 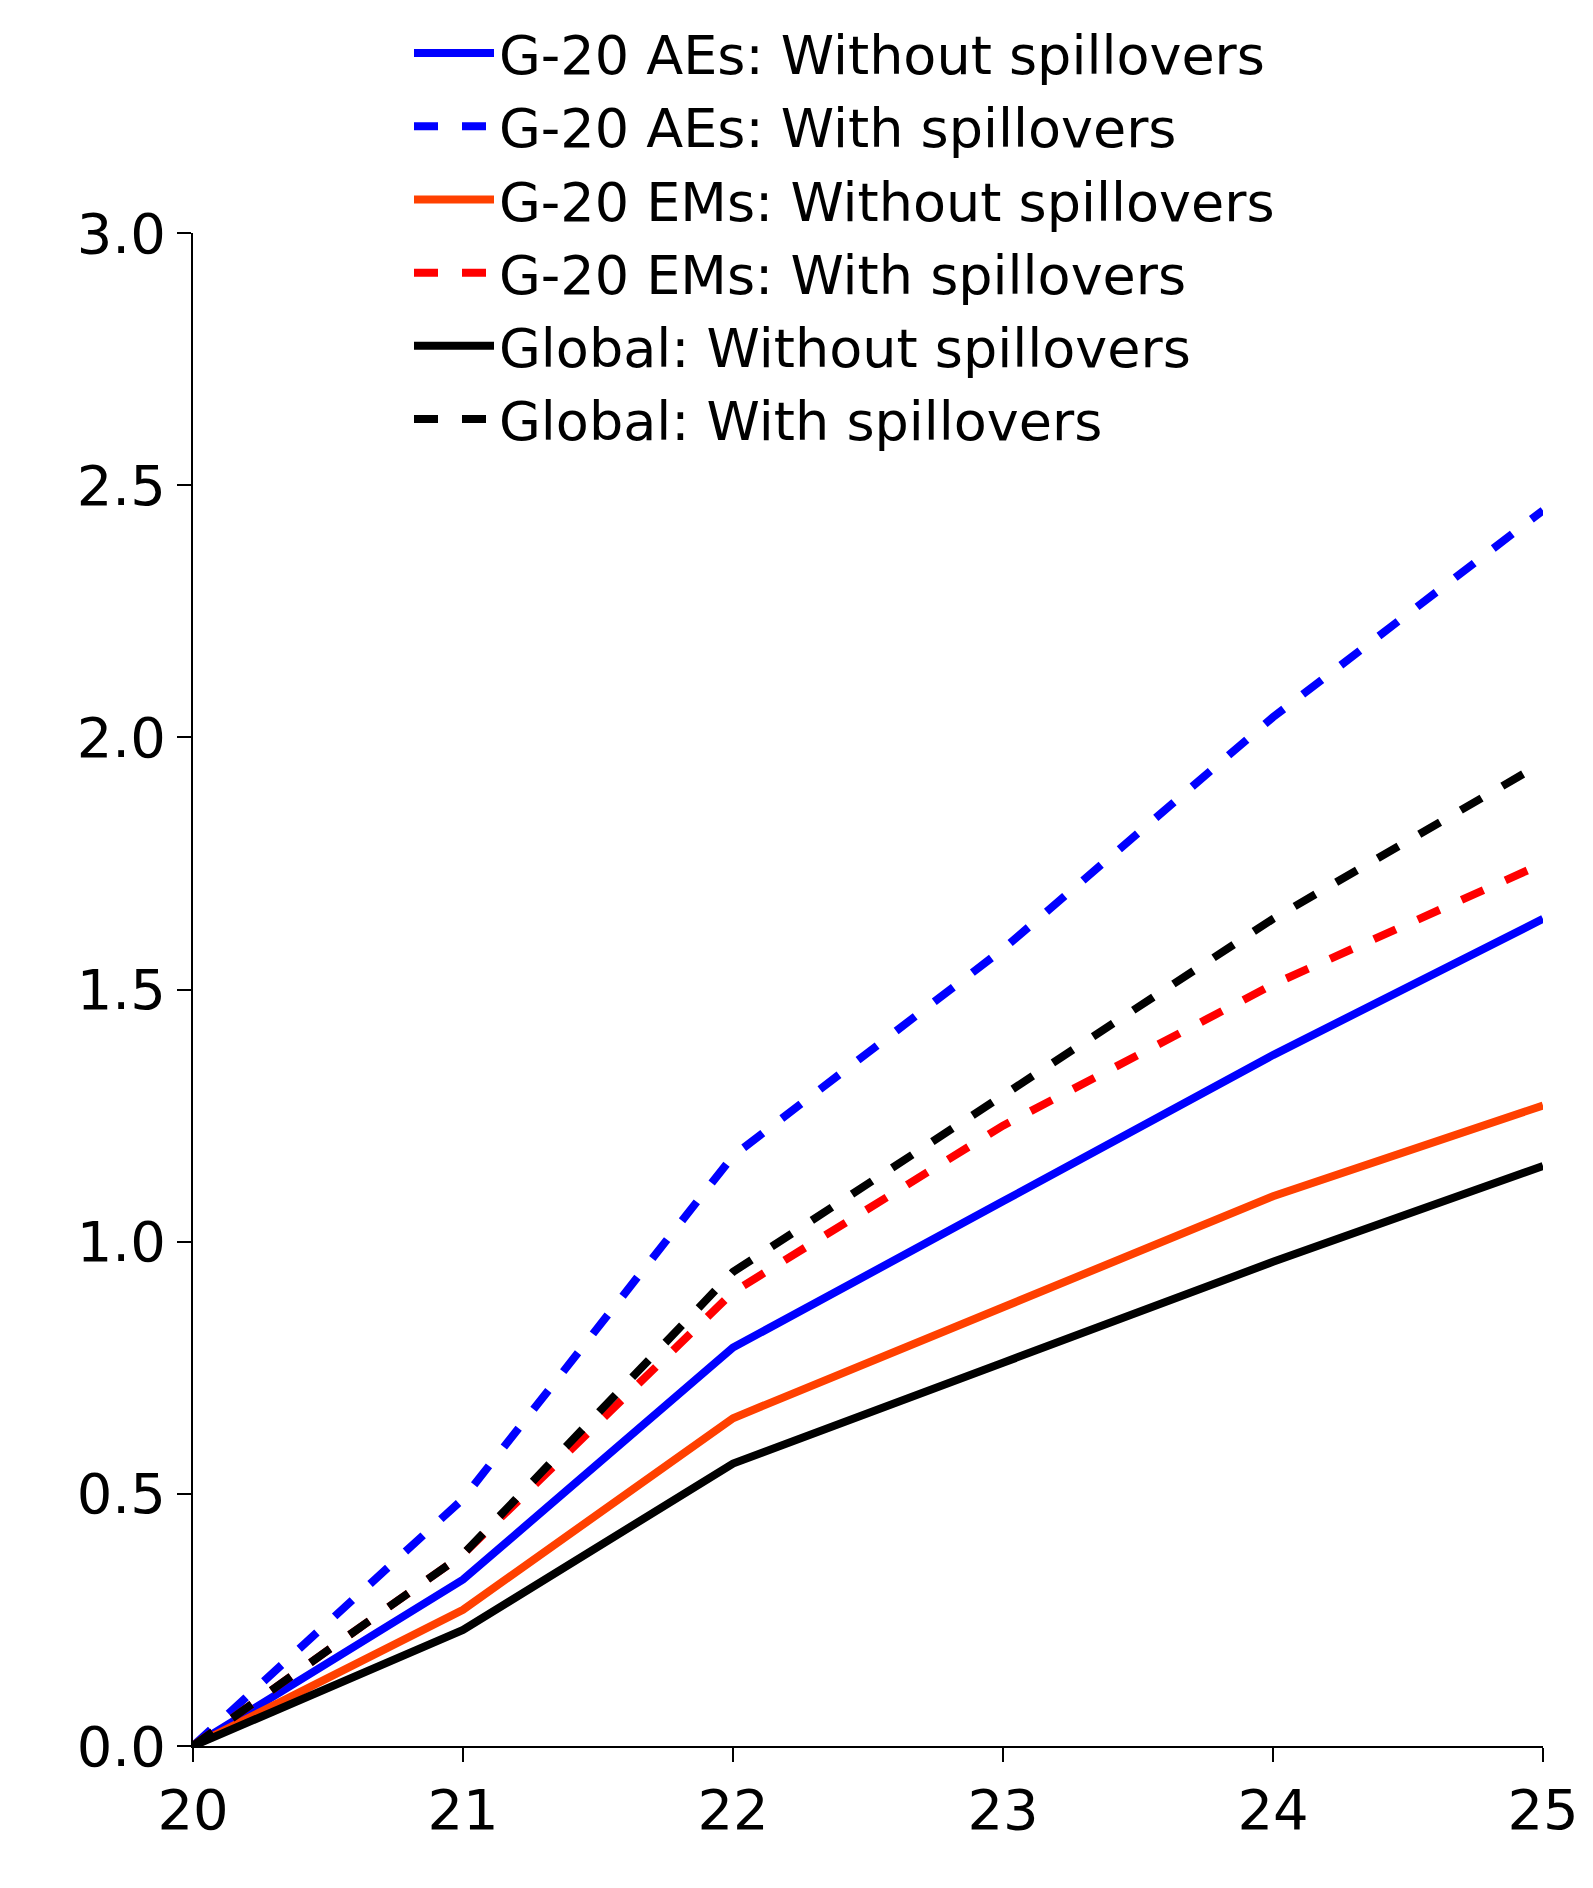 I want to click on y-tick-label: 0.5, so click(x=121, y=1494).